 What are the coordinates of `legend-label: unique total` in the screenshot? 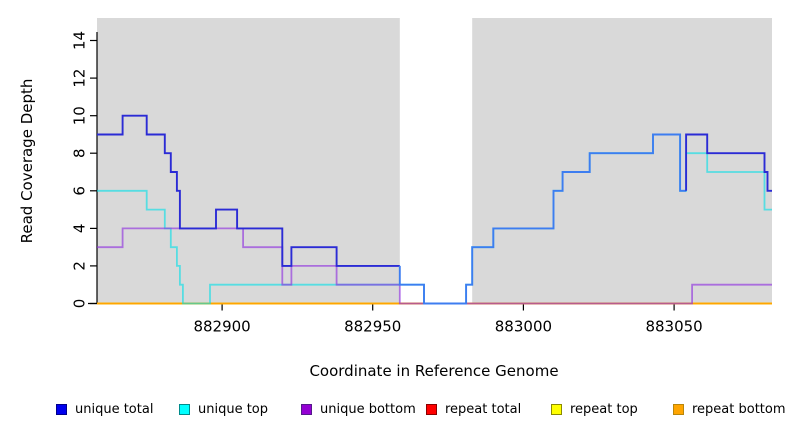 It's located at (114, 409).